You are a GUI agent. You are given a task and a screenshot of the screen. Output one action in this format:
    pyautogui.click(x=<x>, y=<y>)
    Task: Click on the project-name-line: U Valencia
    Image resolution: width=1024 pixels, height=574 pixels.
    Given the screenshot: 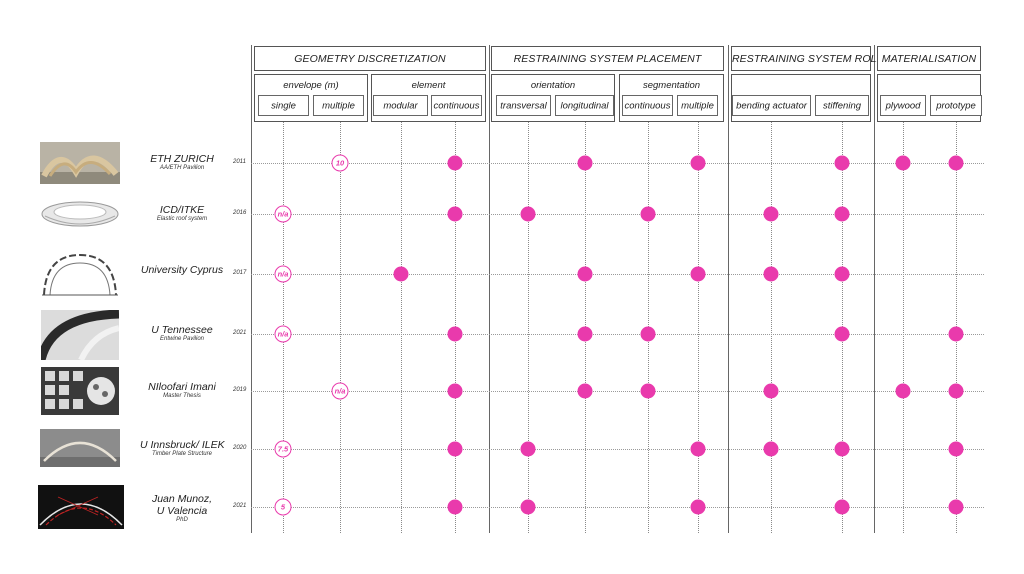 What is the action you would take?
    pyautogui.click(x=182, y=511)
    